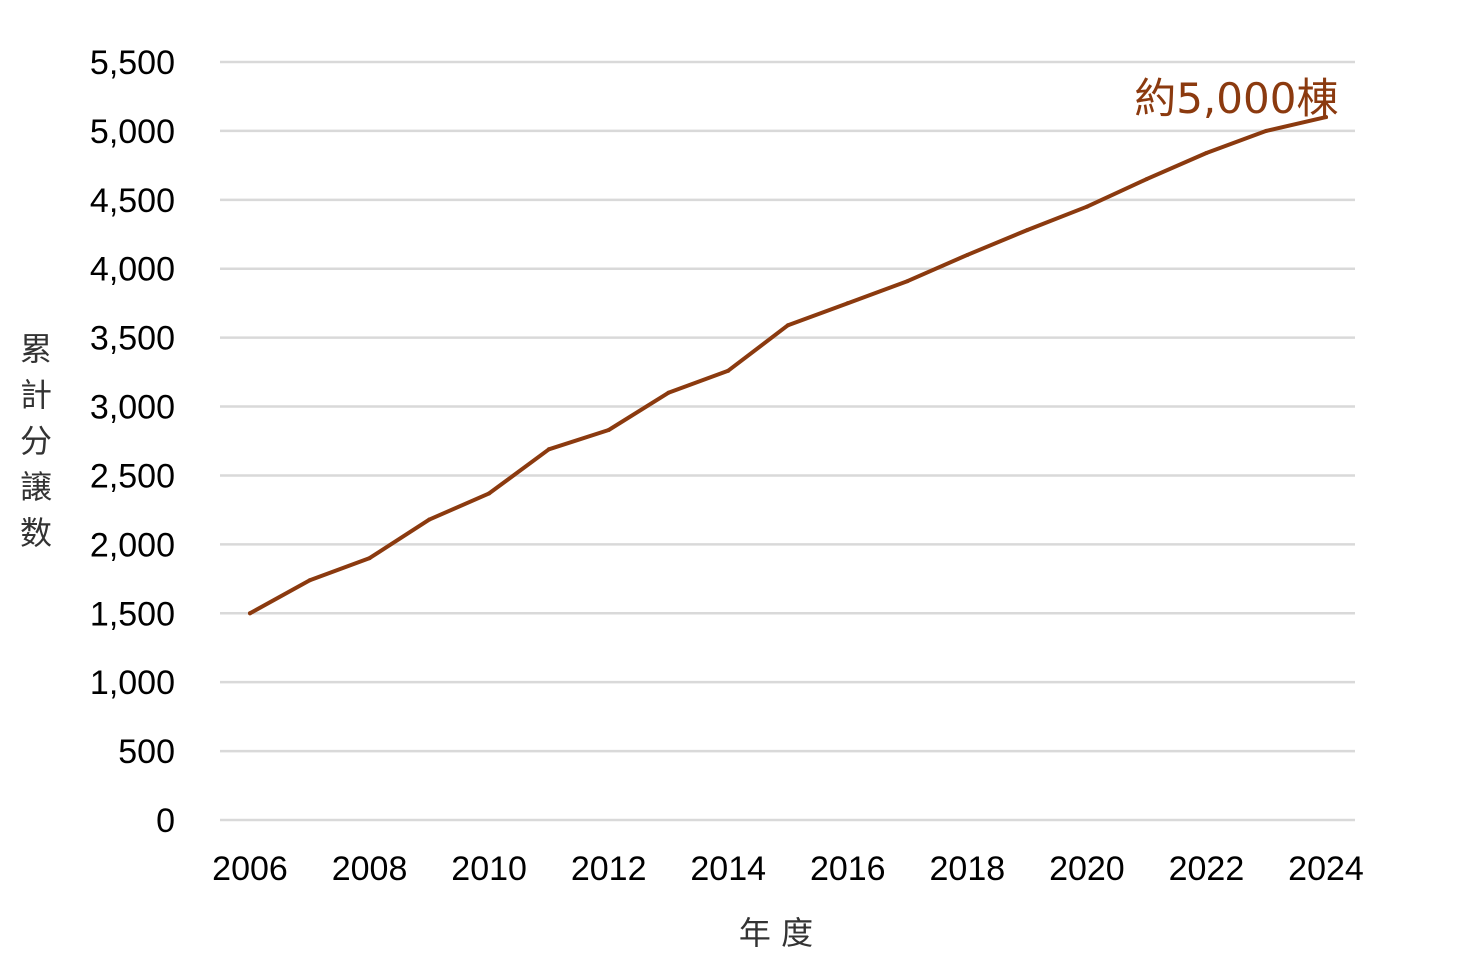  What do you see at coordinates (132, 339) in the screenshot?
I see `y-tick-label: 3,500` at bounding box center [132, 339].